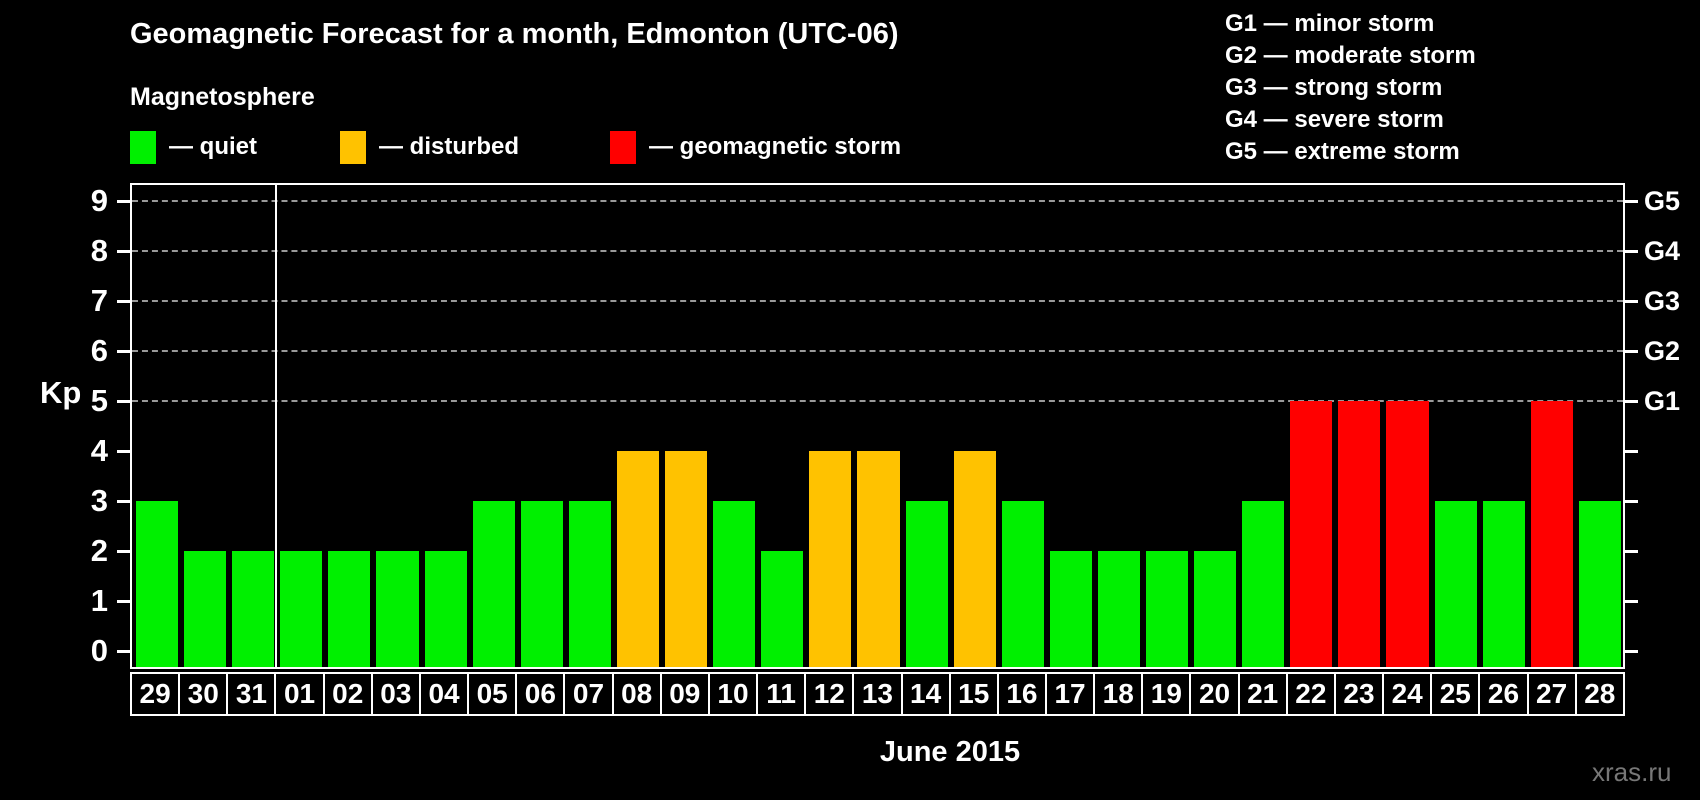 The height and width of the screenshot is (800, 1700). I want to click on y-tick-label-9: 9, so click(99, 200).